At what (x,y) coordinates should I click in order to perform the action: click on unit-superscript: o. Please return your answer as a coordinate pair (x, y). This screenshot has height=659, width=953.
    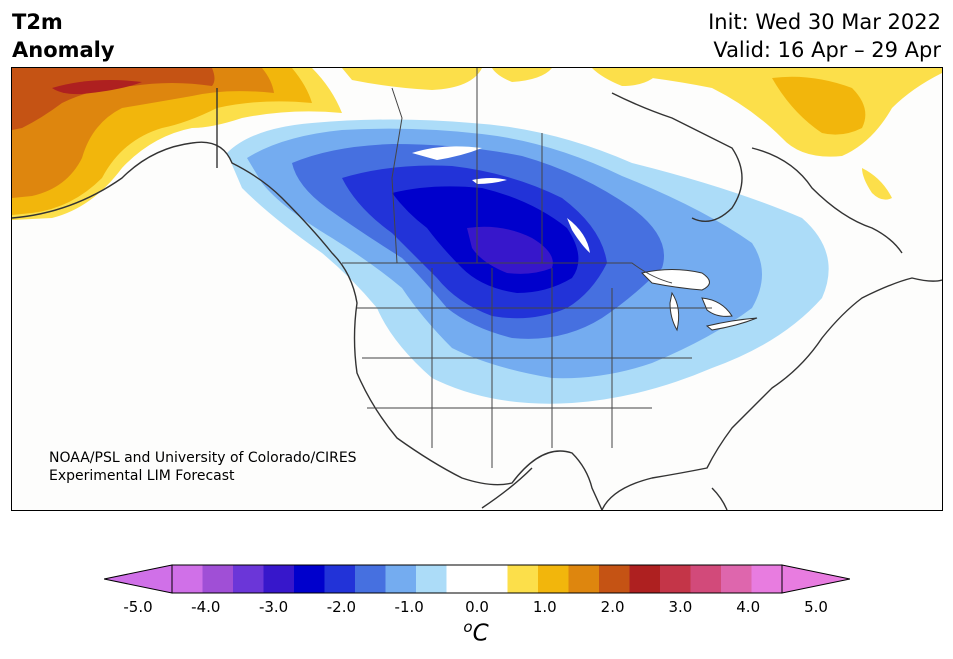
    Looking at the image, I should click on (468, 627).